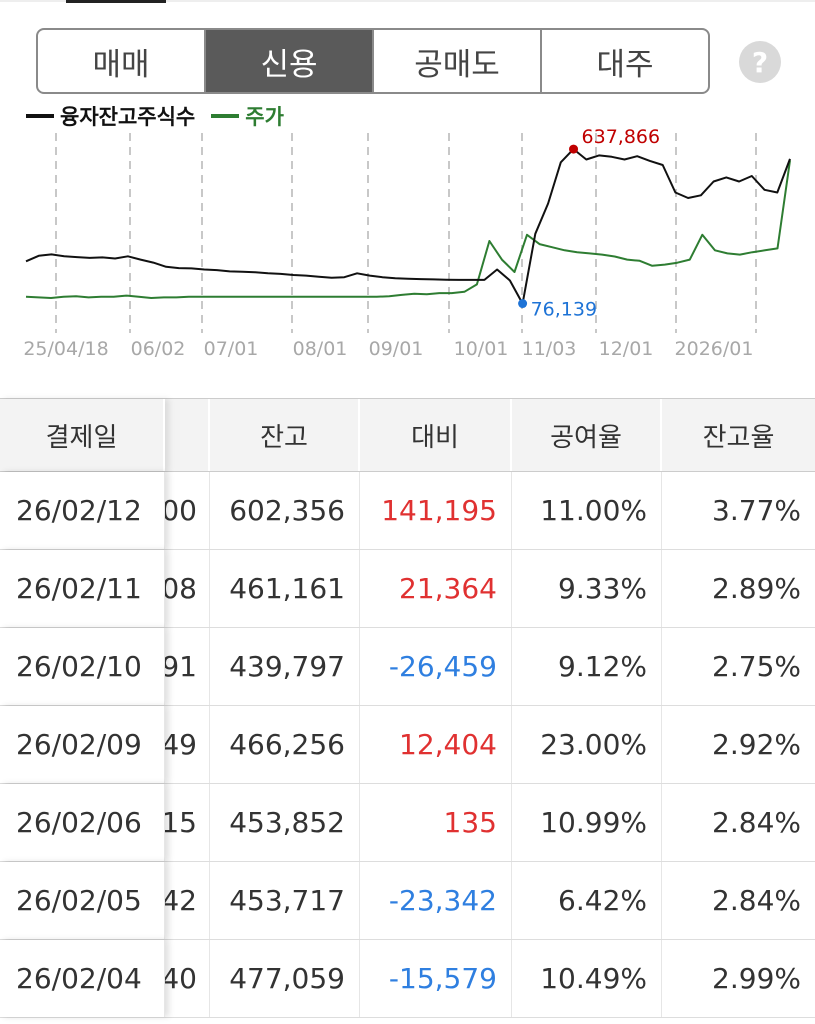 This screenshot has width=815, height=1024. What do you see at coordinates (187, 900) in the screenshot?
I see `cell-partial: 42` at bounding box center [187, 900].